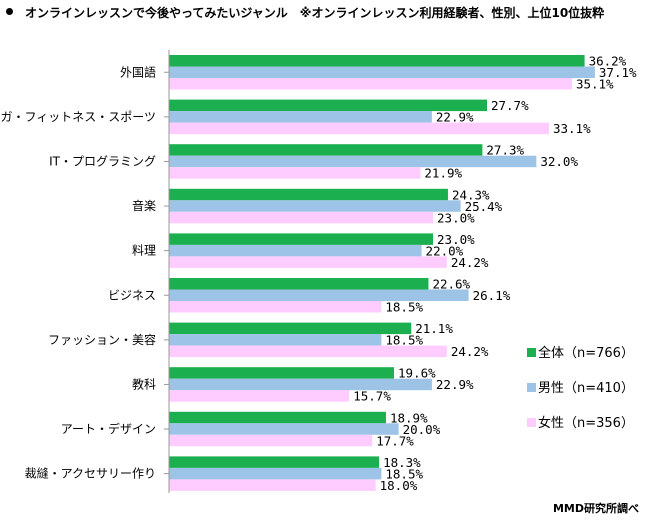 The image size is (651, 523). I want to click on bar-value-label: 27.3%, so click(505, 150).